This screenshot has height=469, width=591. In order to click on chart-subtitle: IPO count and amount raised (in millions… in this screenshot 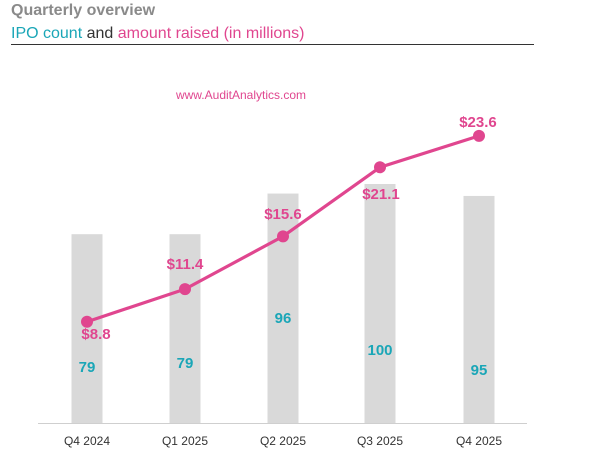, I will do `click(158, 34)`.